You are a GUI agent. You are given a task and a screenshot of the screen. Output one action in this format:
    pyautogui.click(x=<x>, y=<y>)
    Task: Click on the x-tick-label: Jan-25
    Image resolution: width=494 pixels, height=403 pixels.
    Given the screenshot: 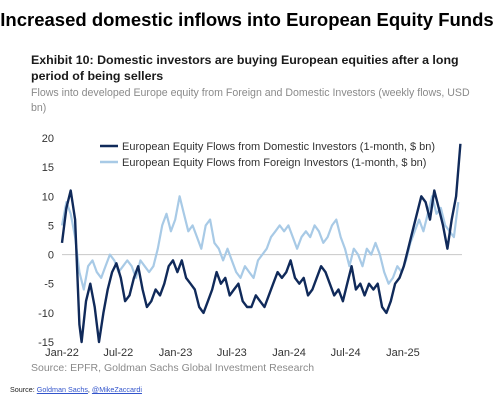 What is the action you would take?
    pyautogui.click(x=403, y=353)
    